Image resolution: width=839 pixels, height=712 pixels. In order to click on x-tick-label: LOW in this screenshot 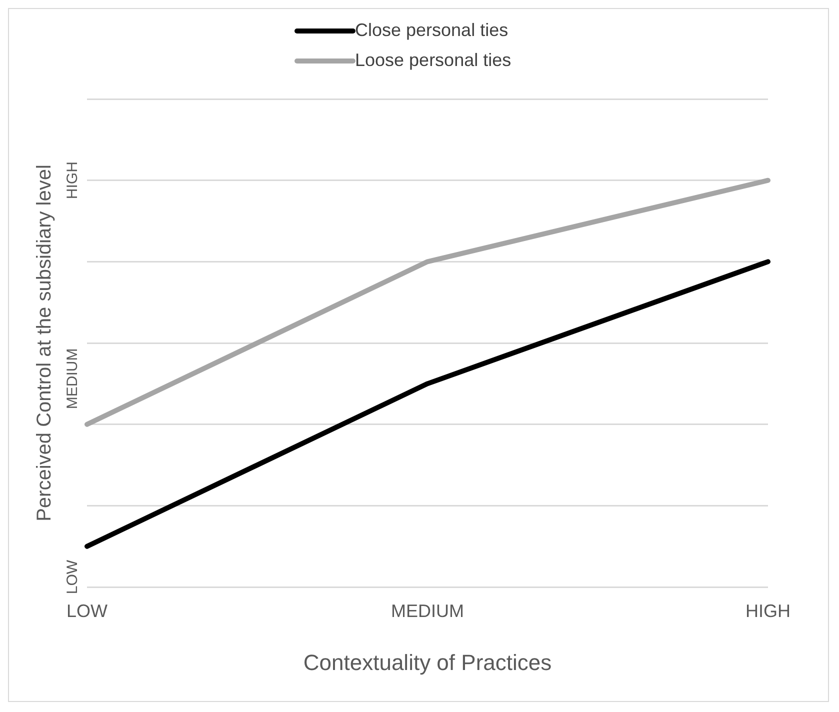, I will do `click(87, 610)`.